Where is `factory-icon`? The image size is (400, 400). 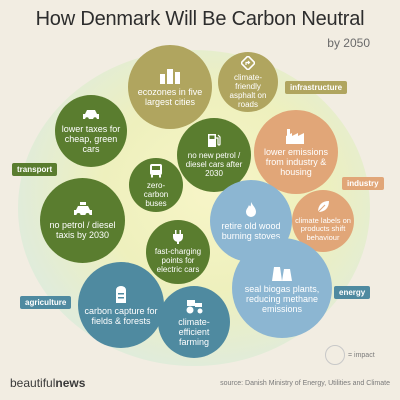 factory-icon is located at coordinates (295, 136).